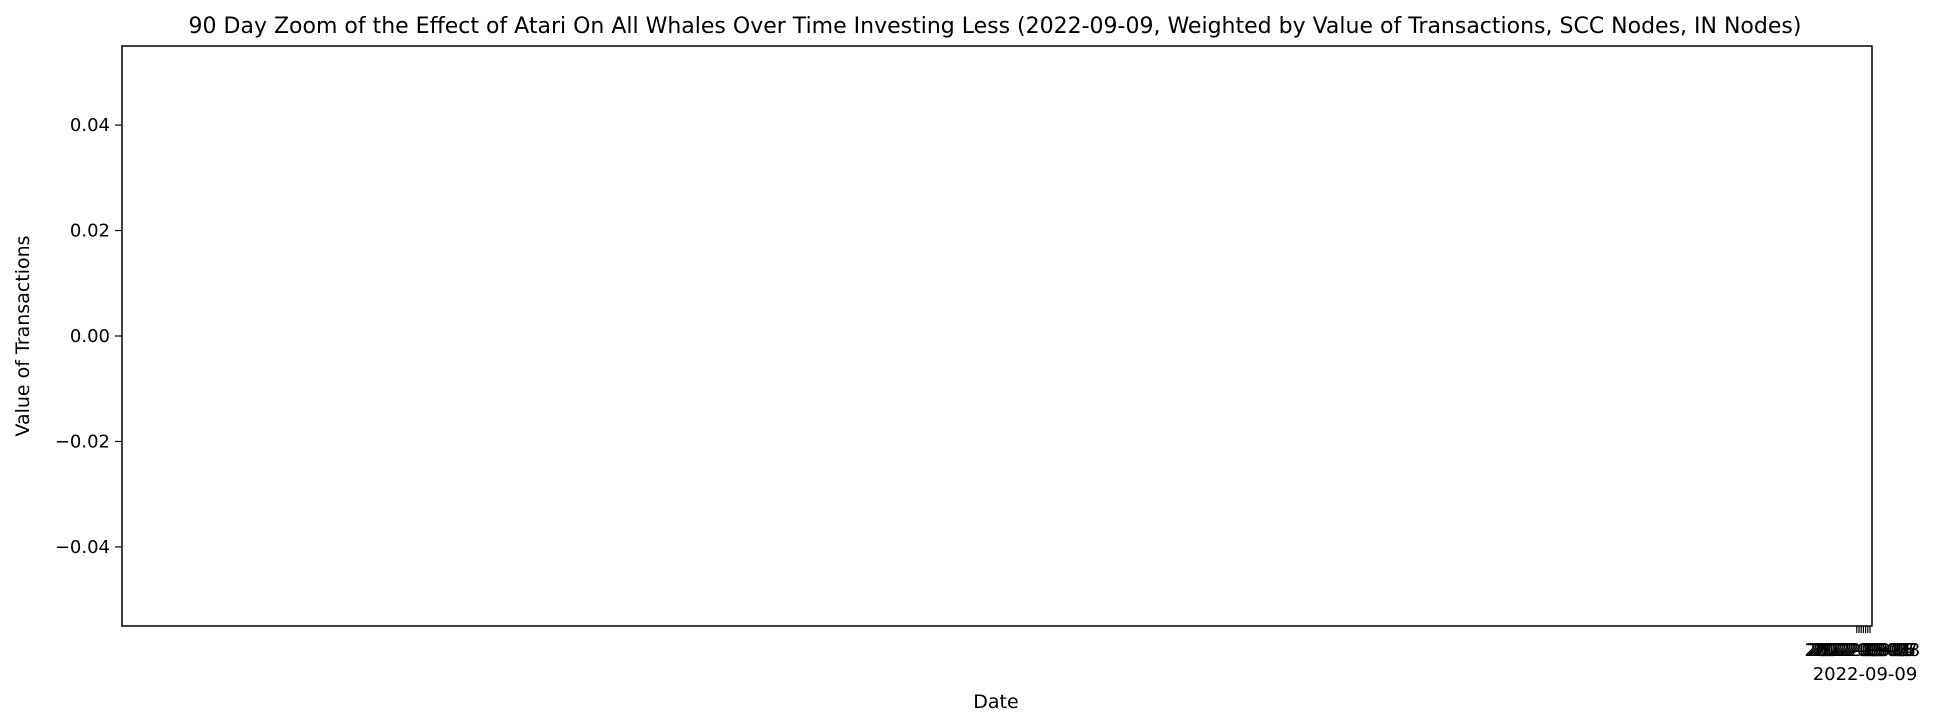 This screenshot has width=1941, height=725. I want to click on x-tick-label: 2022-09-03, so click(1856, 650).